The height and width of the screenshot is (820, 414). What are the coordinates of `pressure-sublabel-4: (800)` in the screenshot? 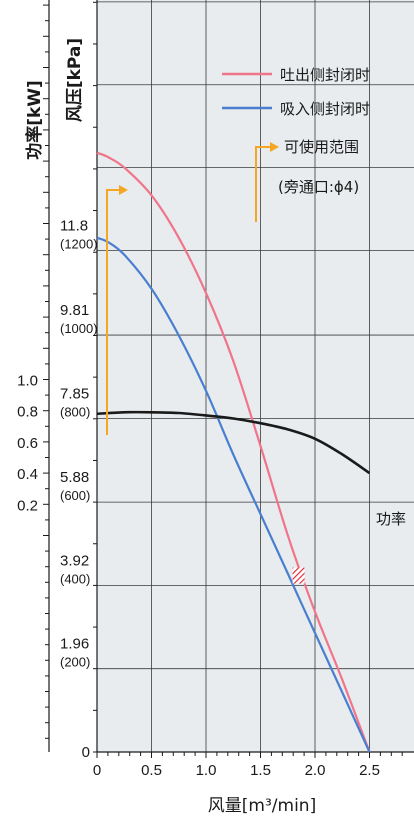 It's located at (75, 411).